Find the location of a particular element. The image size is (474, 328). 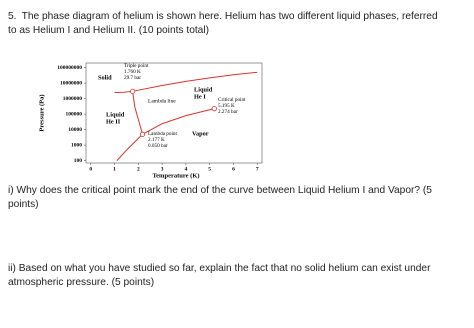

curve-label: Lambda line is located at coordinates (162, 101).